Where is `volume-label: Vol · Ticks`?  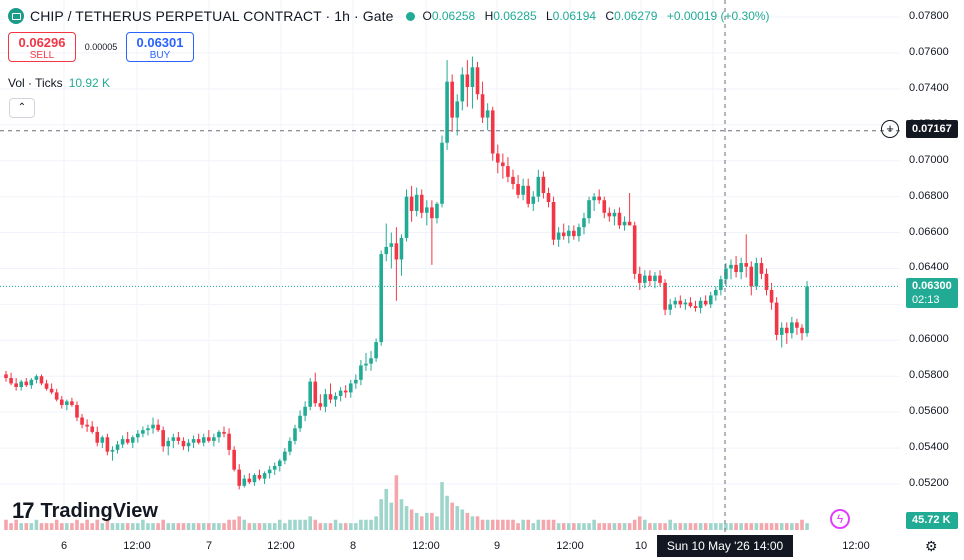 volume-label: Vol · Ticks is located at coordinates (35, 83).